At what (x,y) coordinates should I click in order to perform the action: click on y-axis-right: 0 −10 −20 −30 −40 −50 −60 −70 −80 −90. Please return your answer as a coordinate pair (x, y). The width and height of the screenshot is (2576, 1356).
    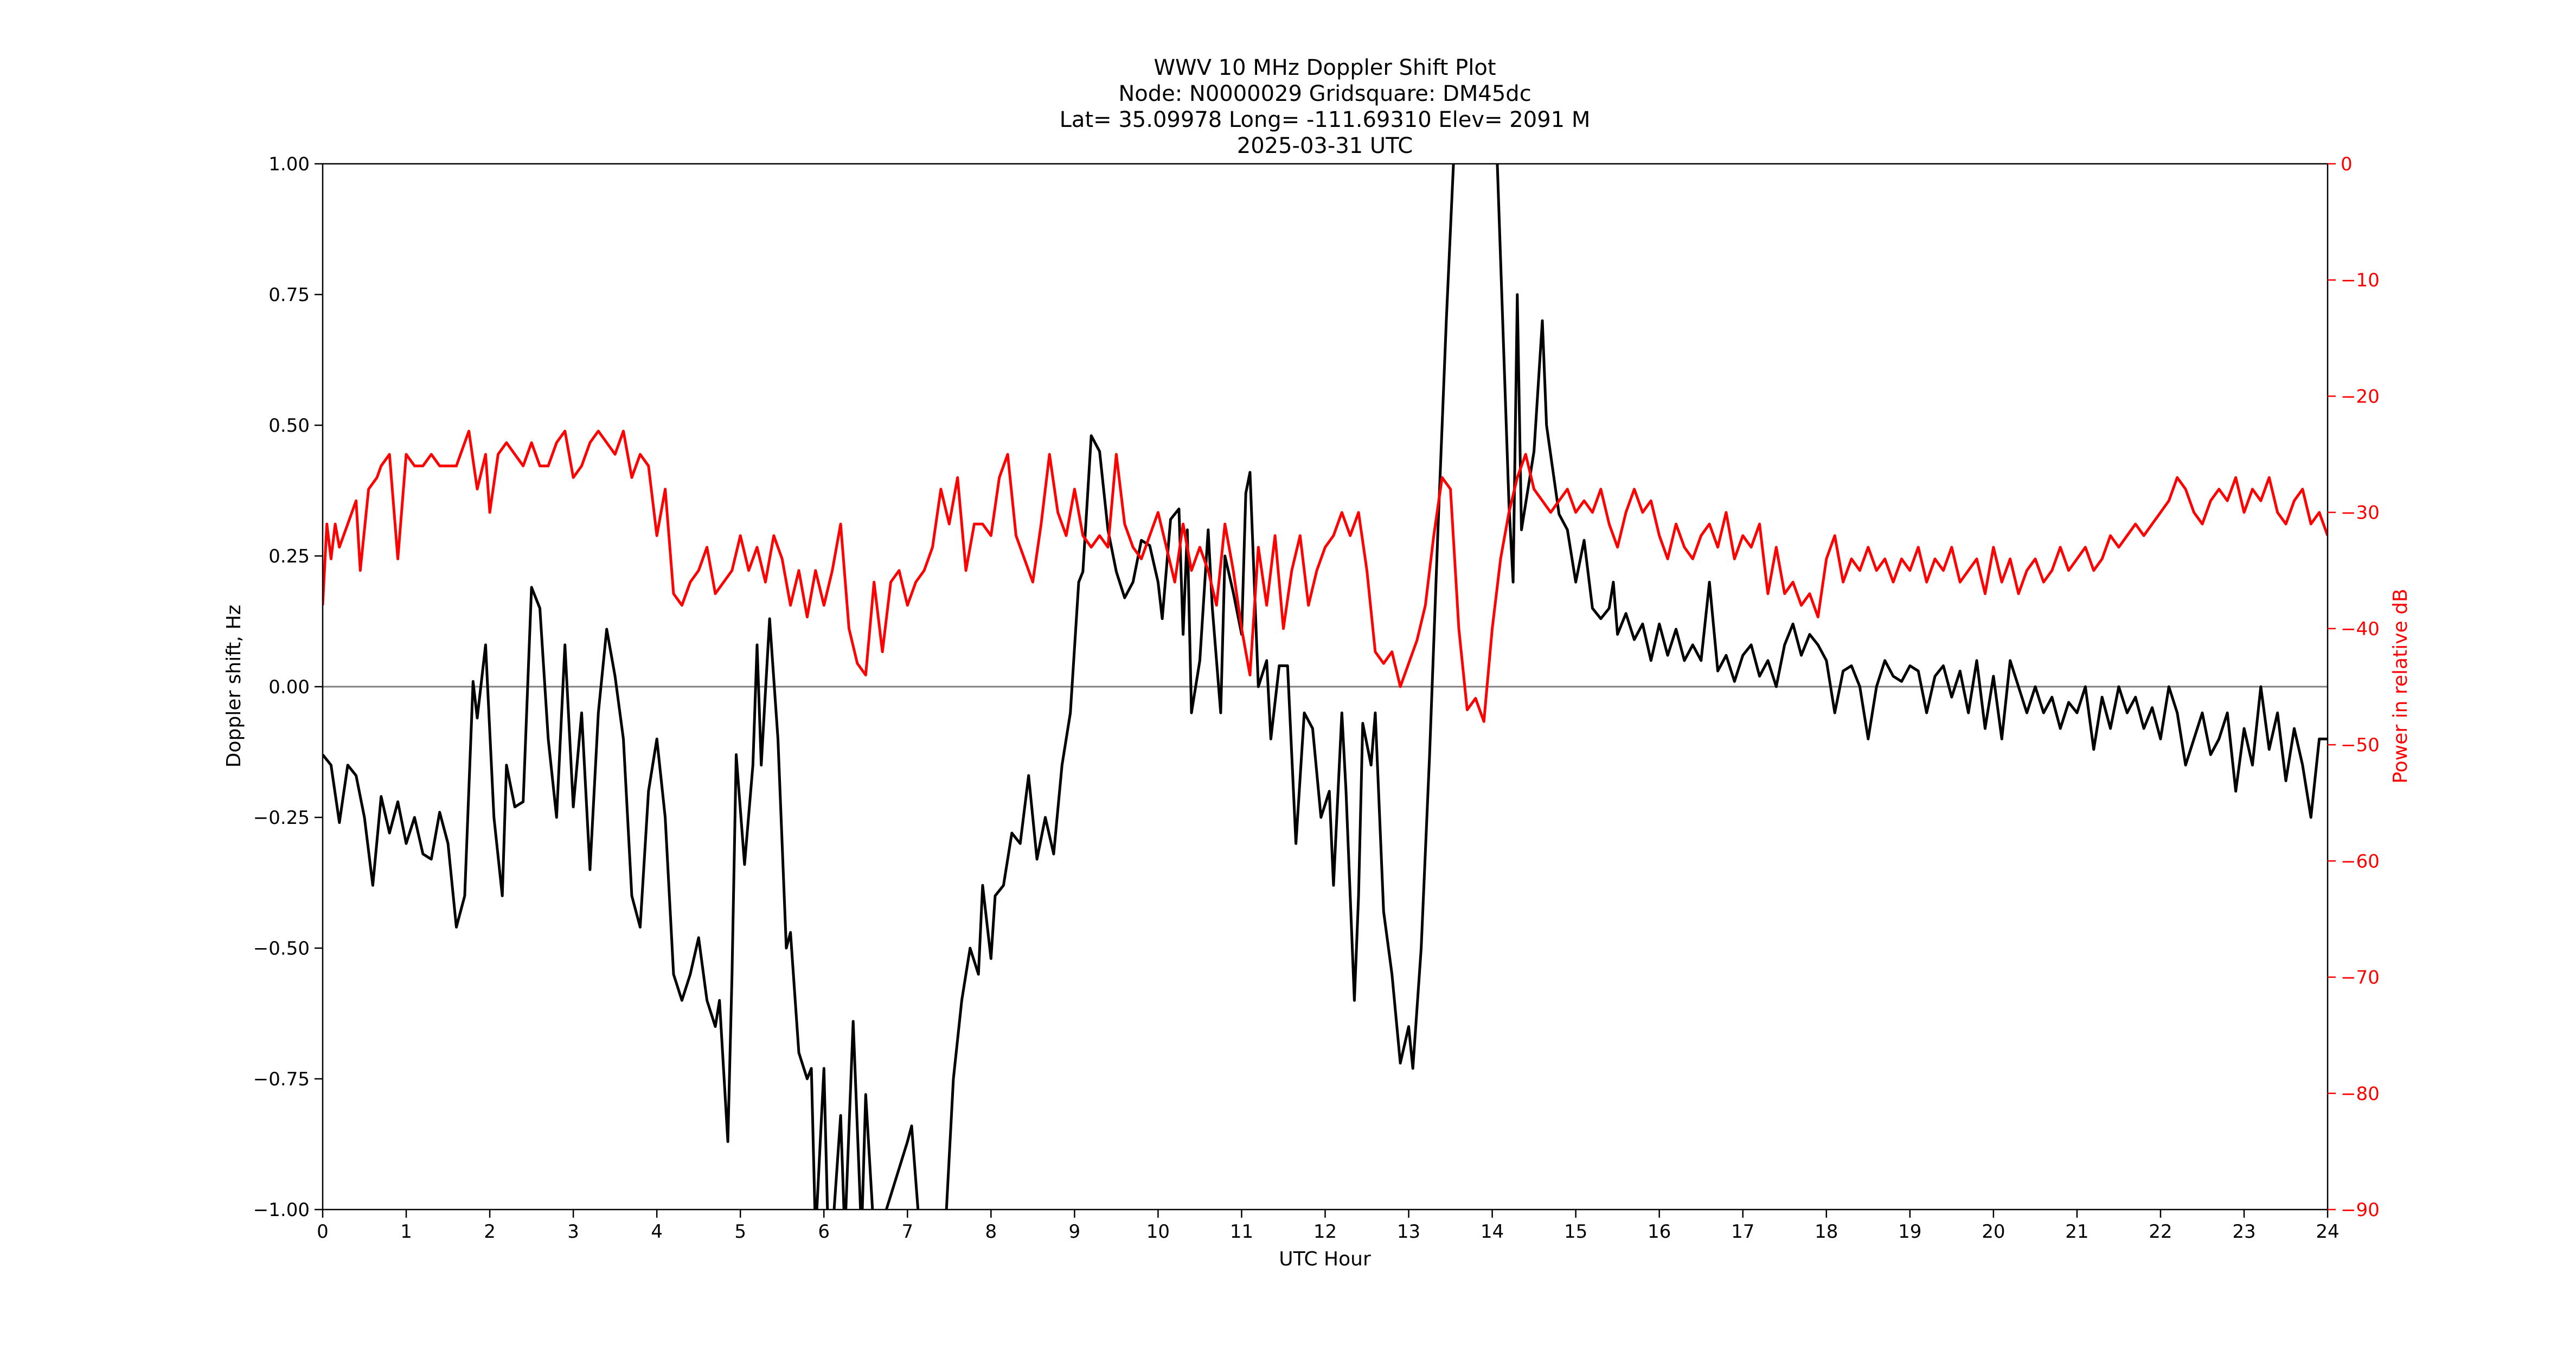
    Looking at the image, I should click on (2354, 687).